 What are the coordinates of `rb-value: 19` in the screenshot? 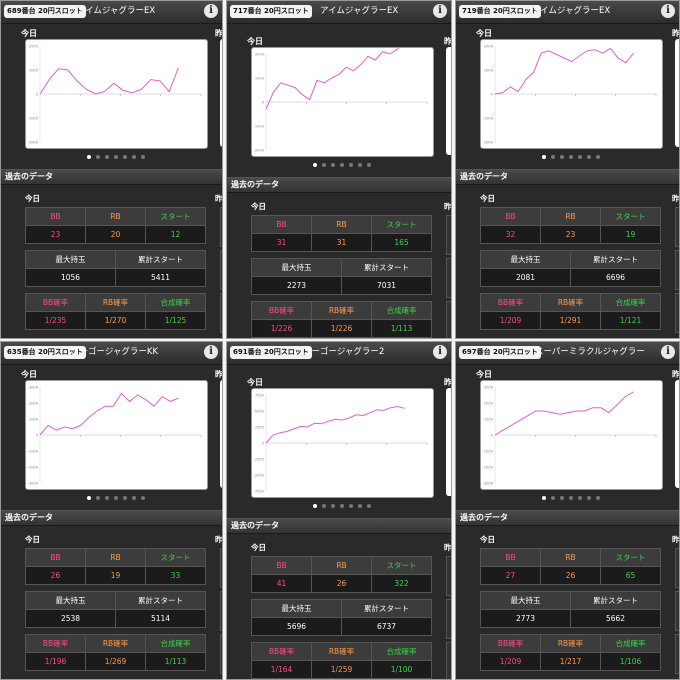 It's located at (115, 575).